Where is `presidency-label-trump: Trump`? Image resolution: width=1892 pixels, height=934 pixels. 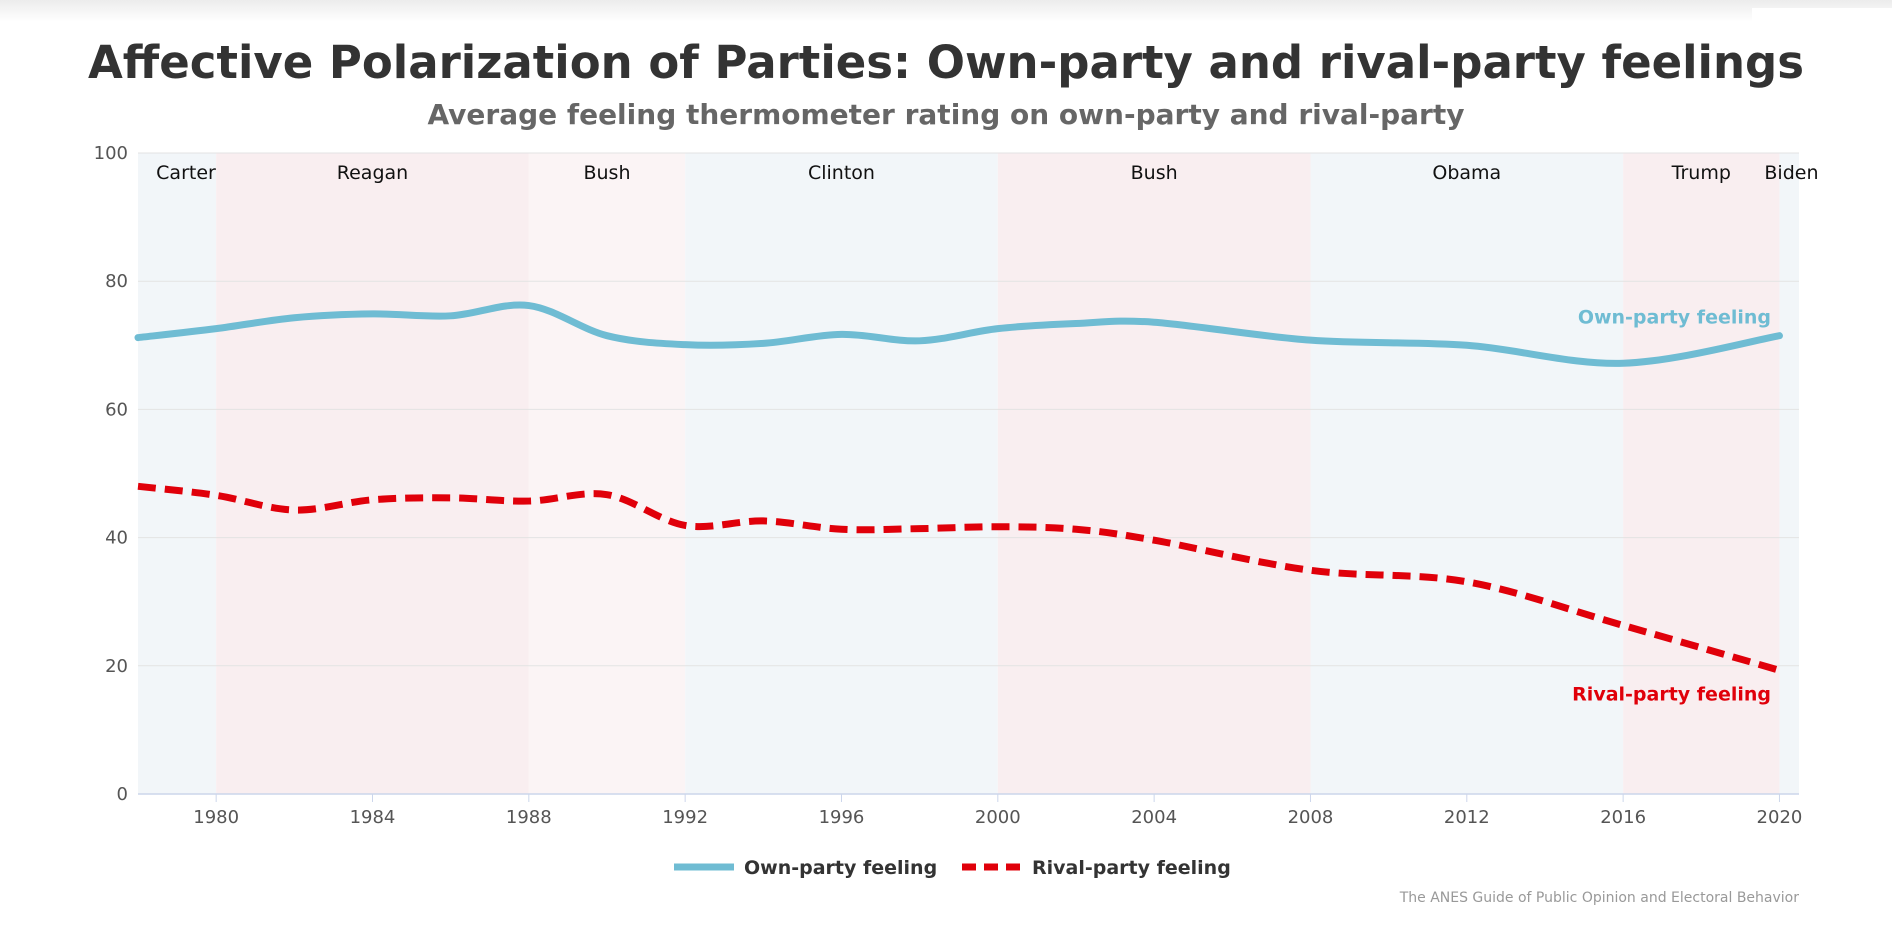 presidency-label-trump: Trump is located at coordinates (1701, 173).